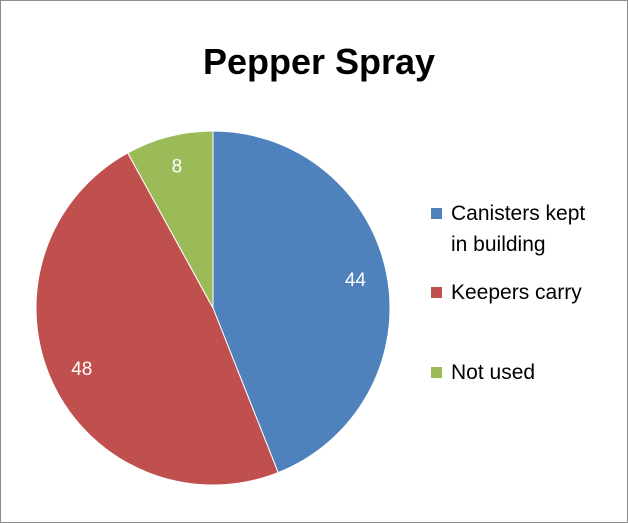 The width and height of the screenshot is (628, 523). Describe the element at coordinates (493, 372) in the screenshot. I see `legend-label: Not used` at that location.